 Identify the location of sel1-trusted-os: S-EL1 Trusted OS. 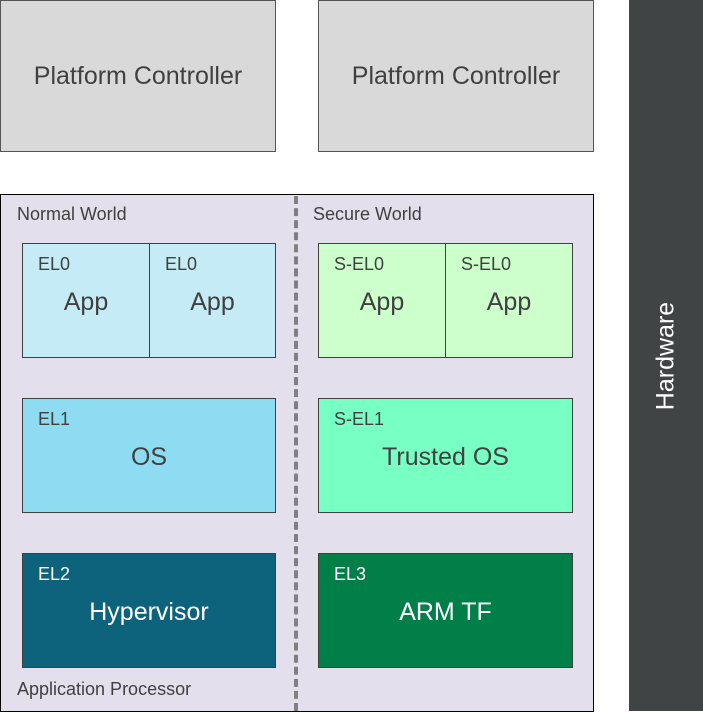
(445, 455).